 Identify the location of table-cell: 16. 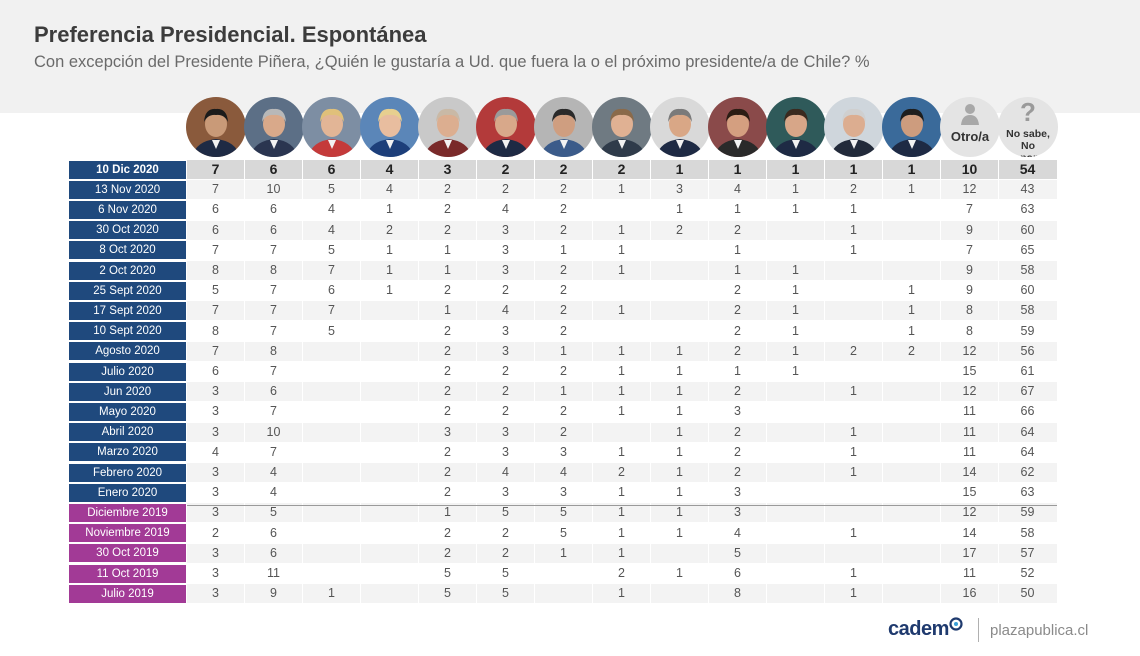
(969, 593).